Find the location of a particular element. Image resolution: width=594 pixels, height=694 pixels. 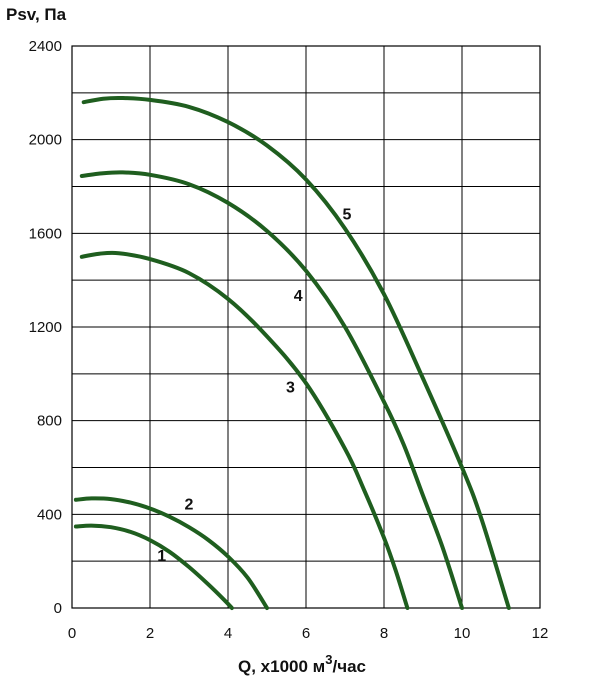

x-tick-label: 6 is located at coordinates (306, 633).